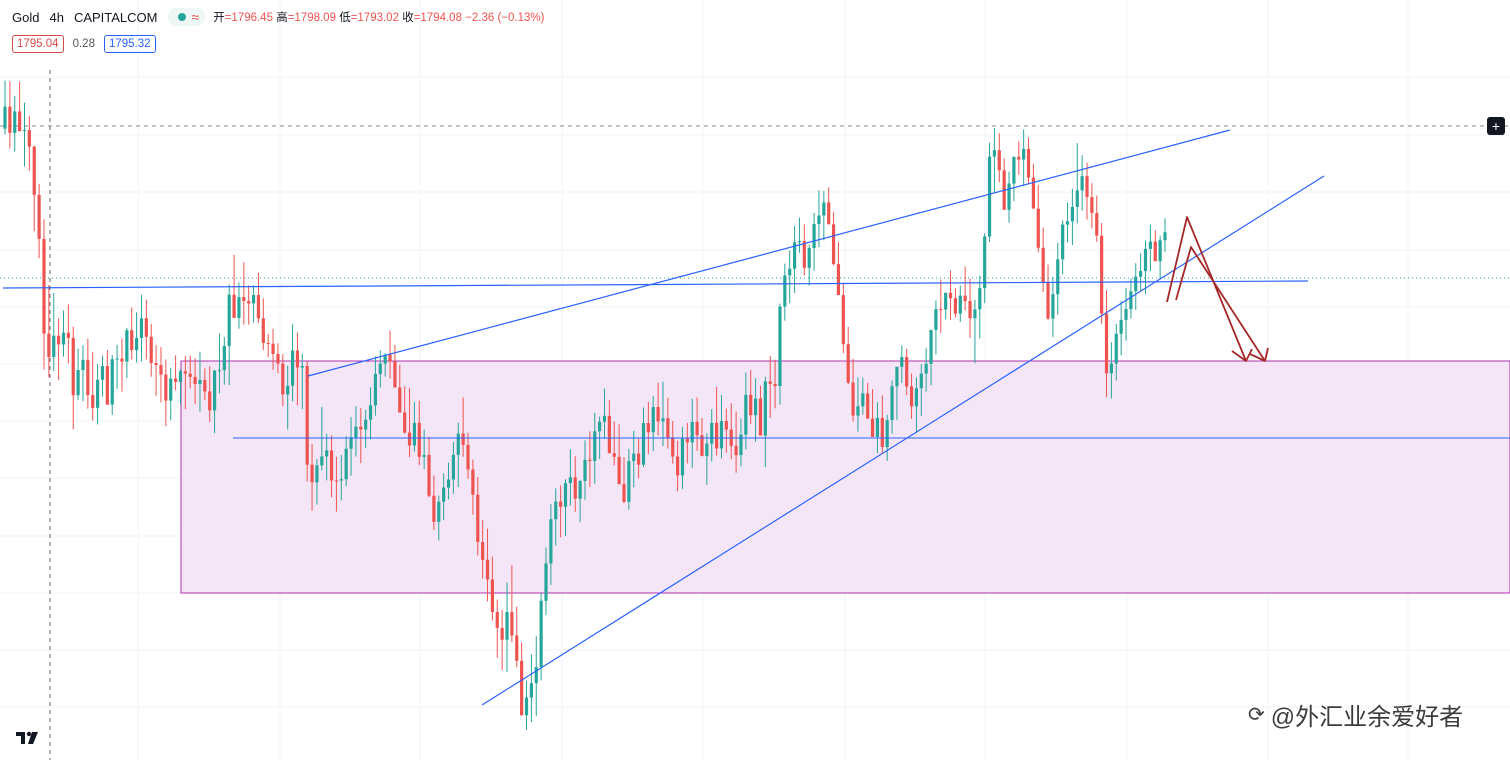 The width and height of the screenshot is (1510, 760). What do you see at coordinates (1496, 126) in the screenshot?
I see `add-plus-icon: +` at bounding box center [1496, 126].